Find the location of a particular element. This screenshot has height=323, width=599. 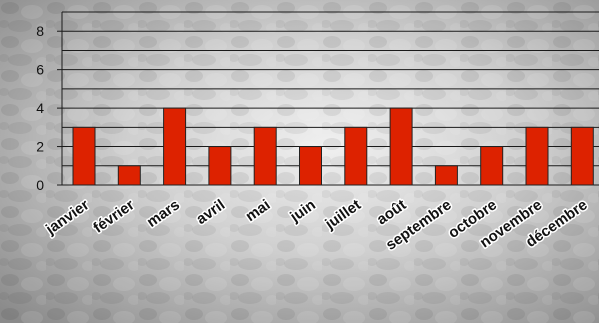

bar-avril is located at coordinates (220, 166).